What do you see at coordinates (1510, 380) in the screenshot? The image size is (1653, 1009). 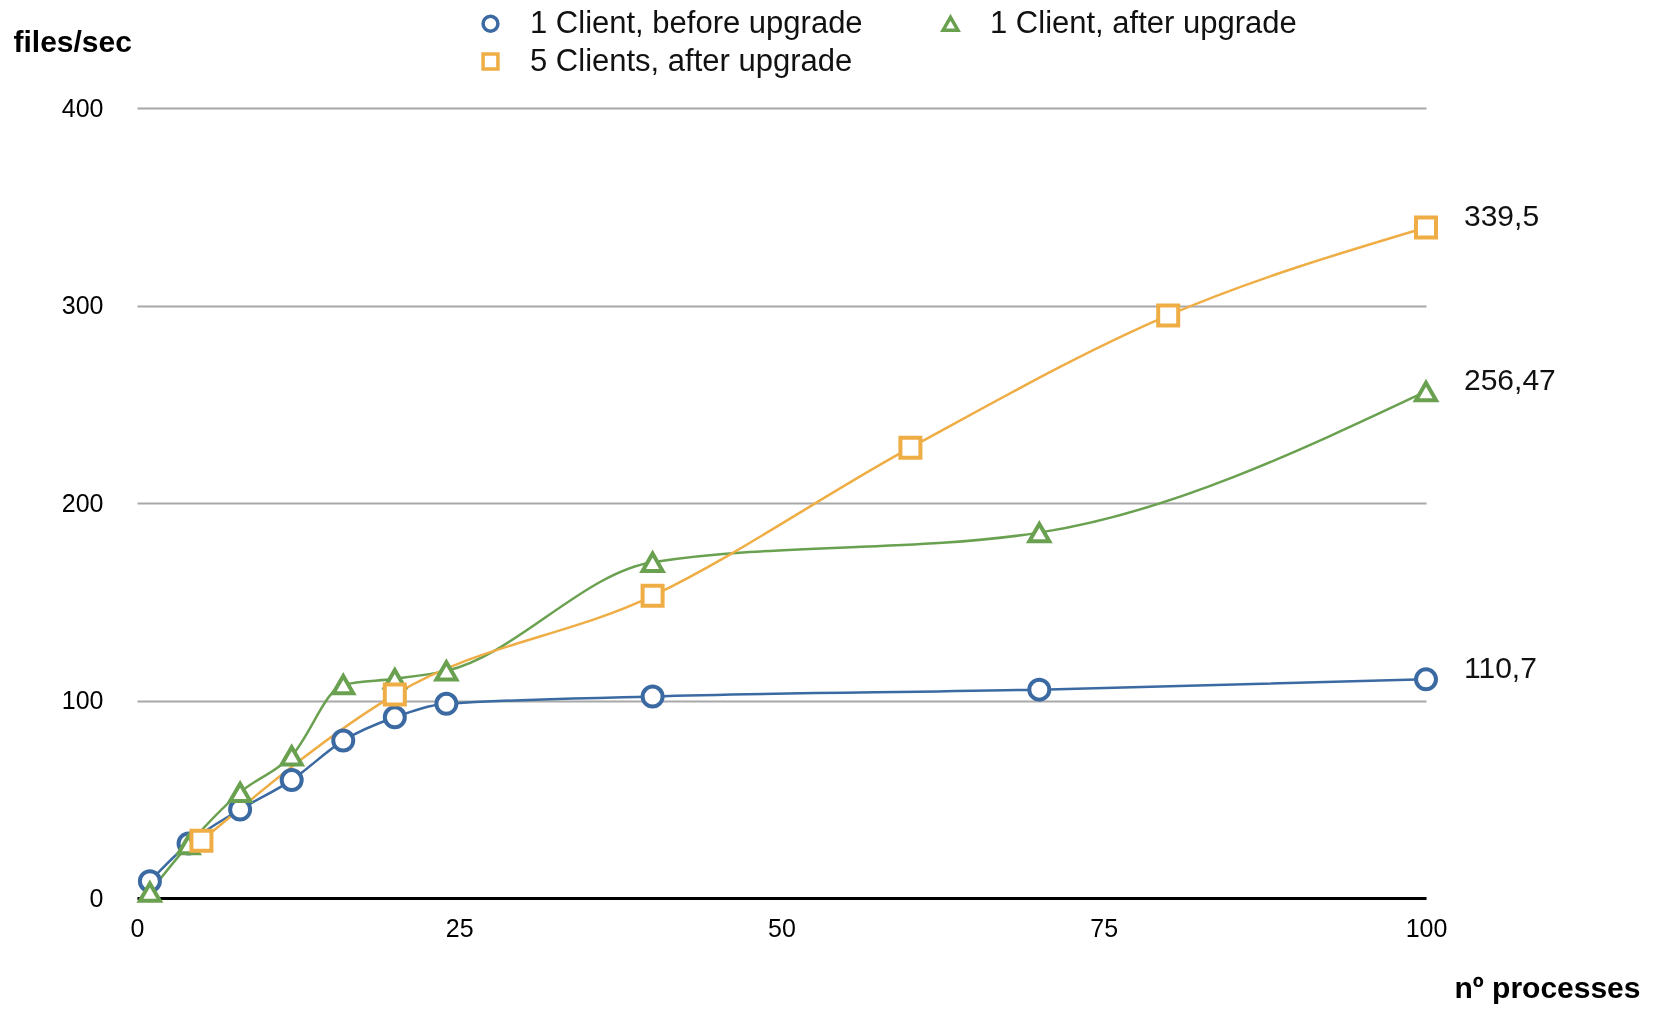 I see `data-label: 256,47` at bounding box center [1510, 380].